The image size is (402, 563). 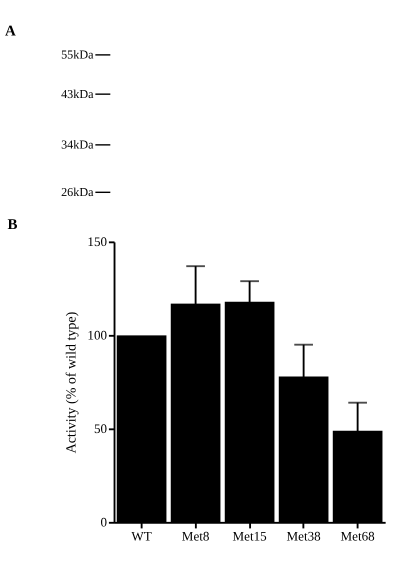 What do you see at coordinates (77, 192) in the screenshot?
I see `text: 26kDa` at bounding box center [77, 192].